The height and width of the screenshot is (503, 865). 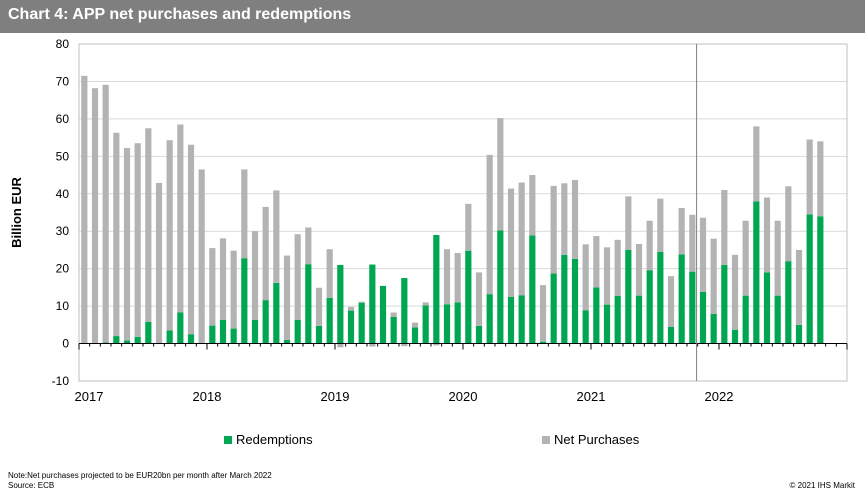 I want to click on legend-net-purchases: Net Purchases, so click(x=590, y=439).